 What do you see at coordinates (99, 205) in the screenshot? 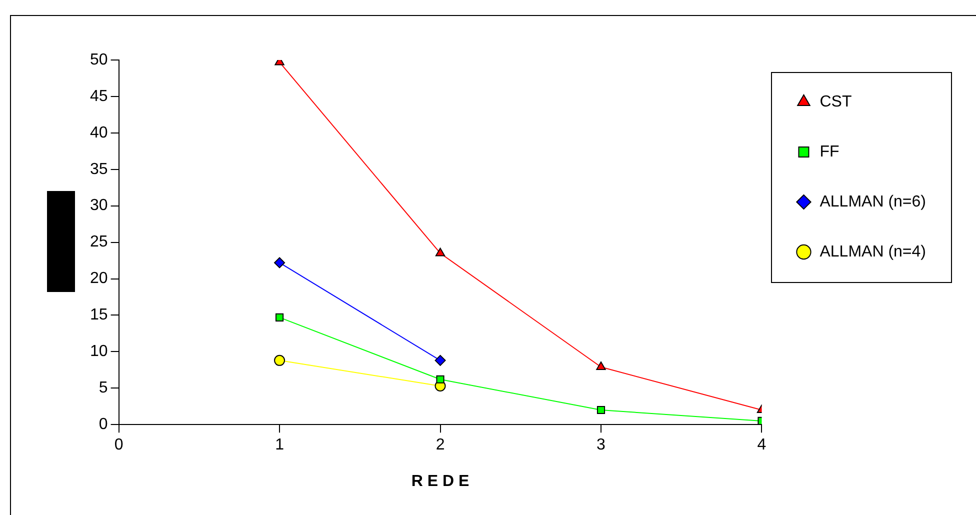
I see `y-tick-label: 30` at bounding box center [99, 205].